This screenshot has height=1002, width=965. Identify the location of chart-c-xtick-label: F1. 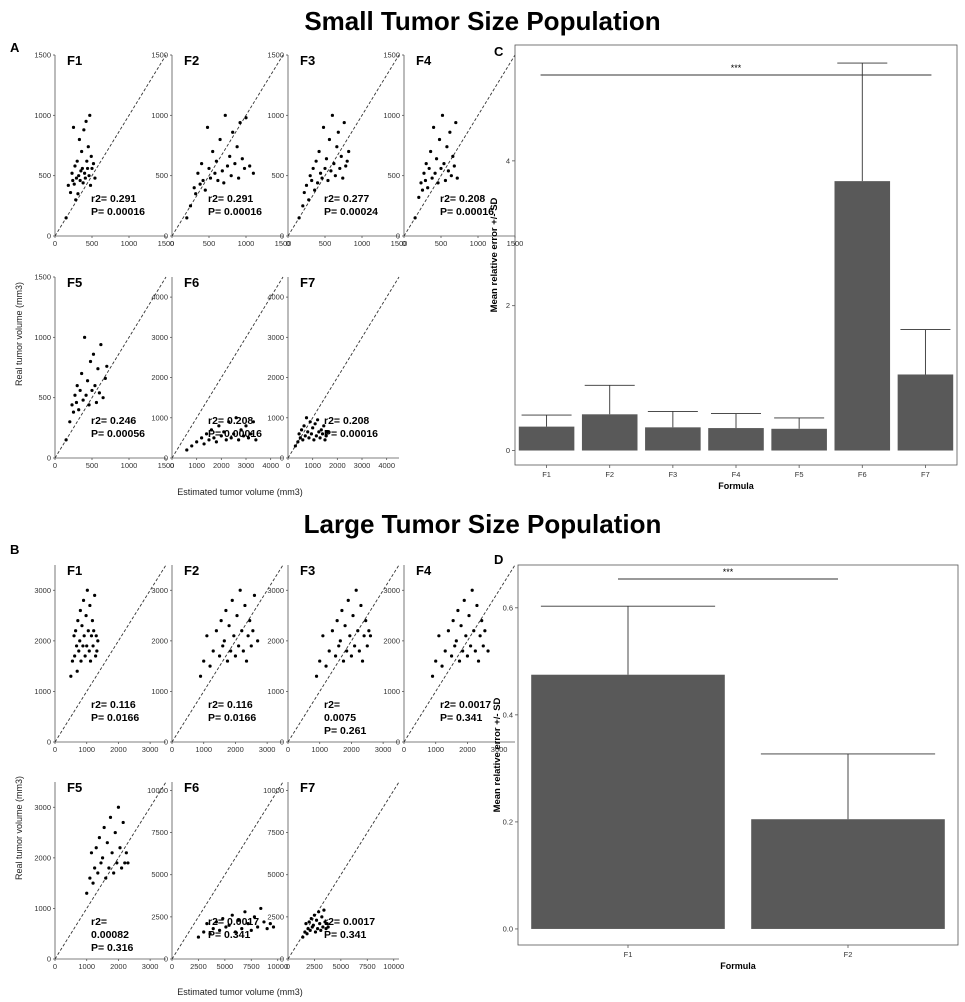
(546, 474).